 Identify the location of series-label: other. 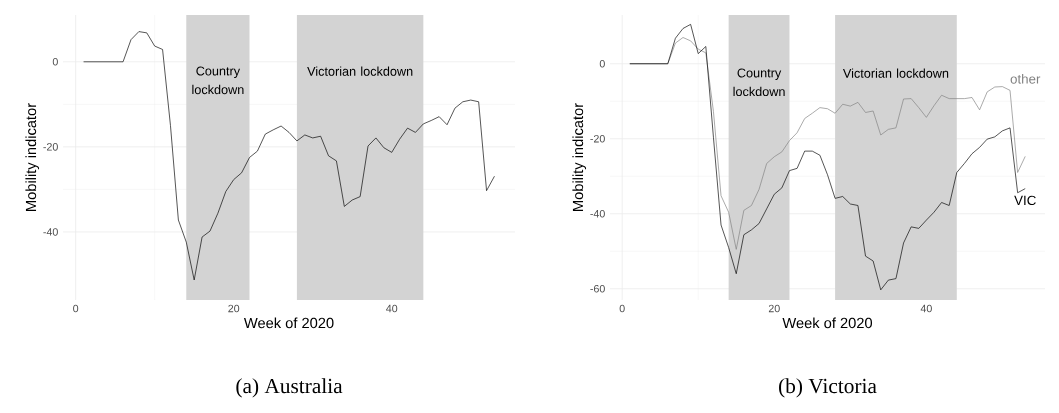
(1025, 78).